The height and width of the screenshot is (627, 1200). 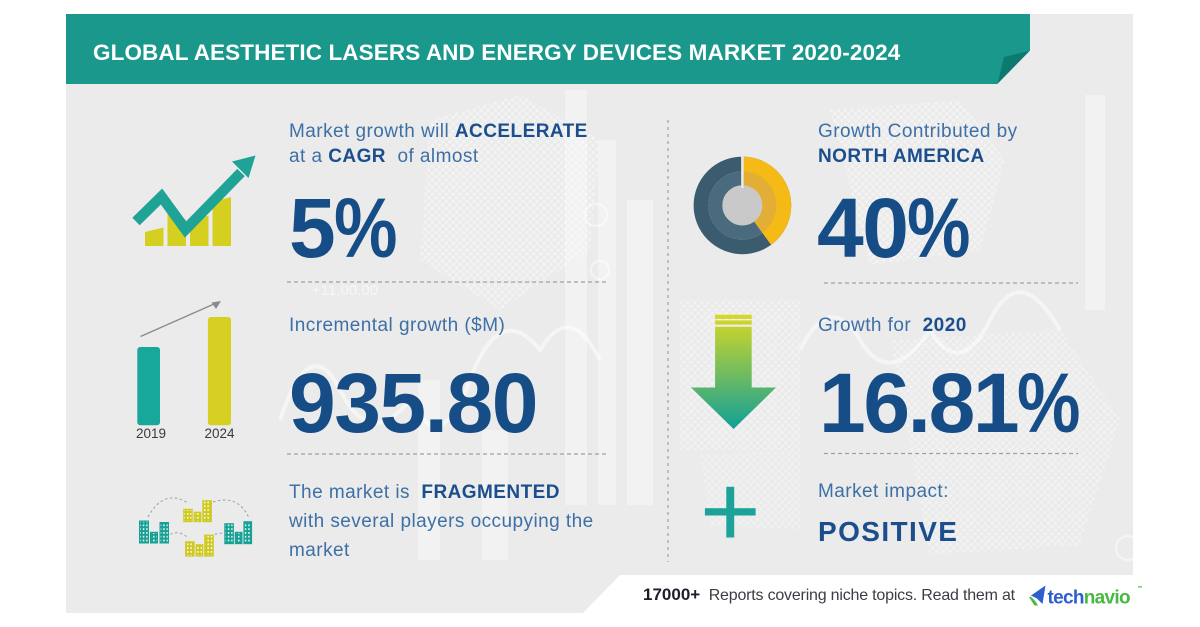 What do you see at coordinates (151, 433) in the screenshot?
I see `svg-text: 2019` at bounding box center [151, 433].